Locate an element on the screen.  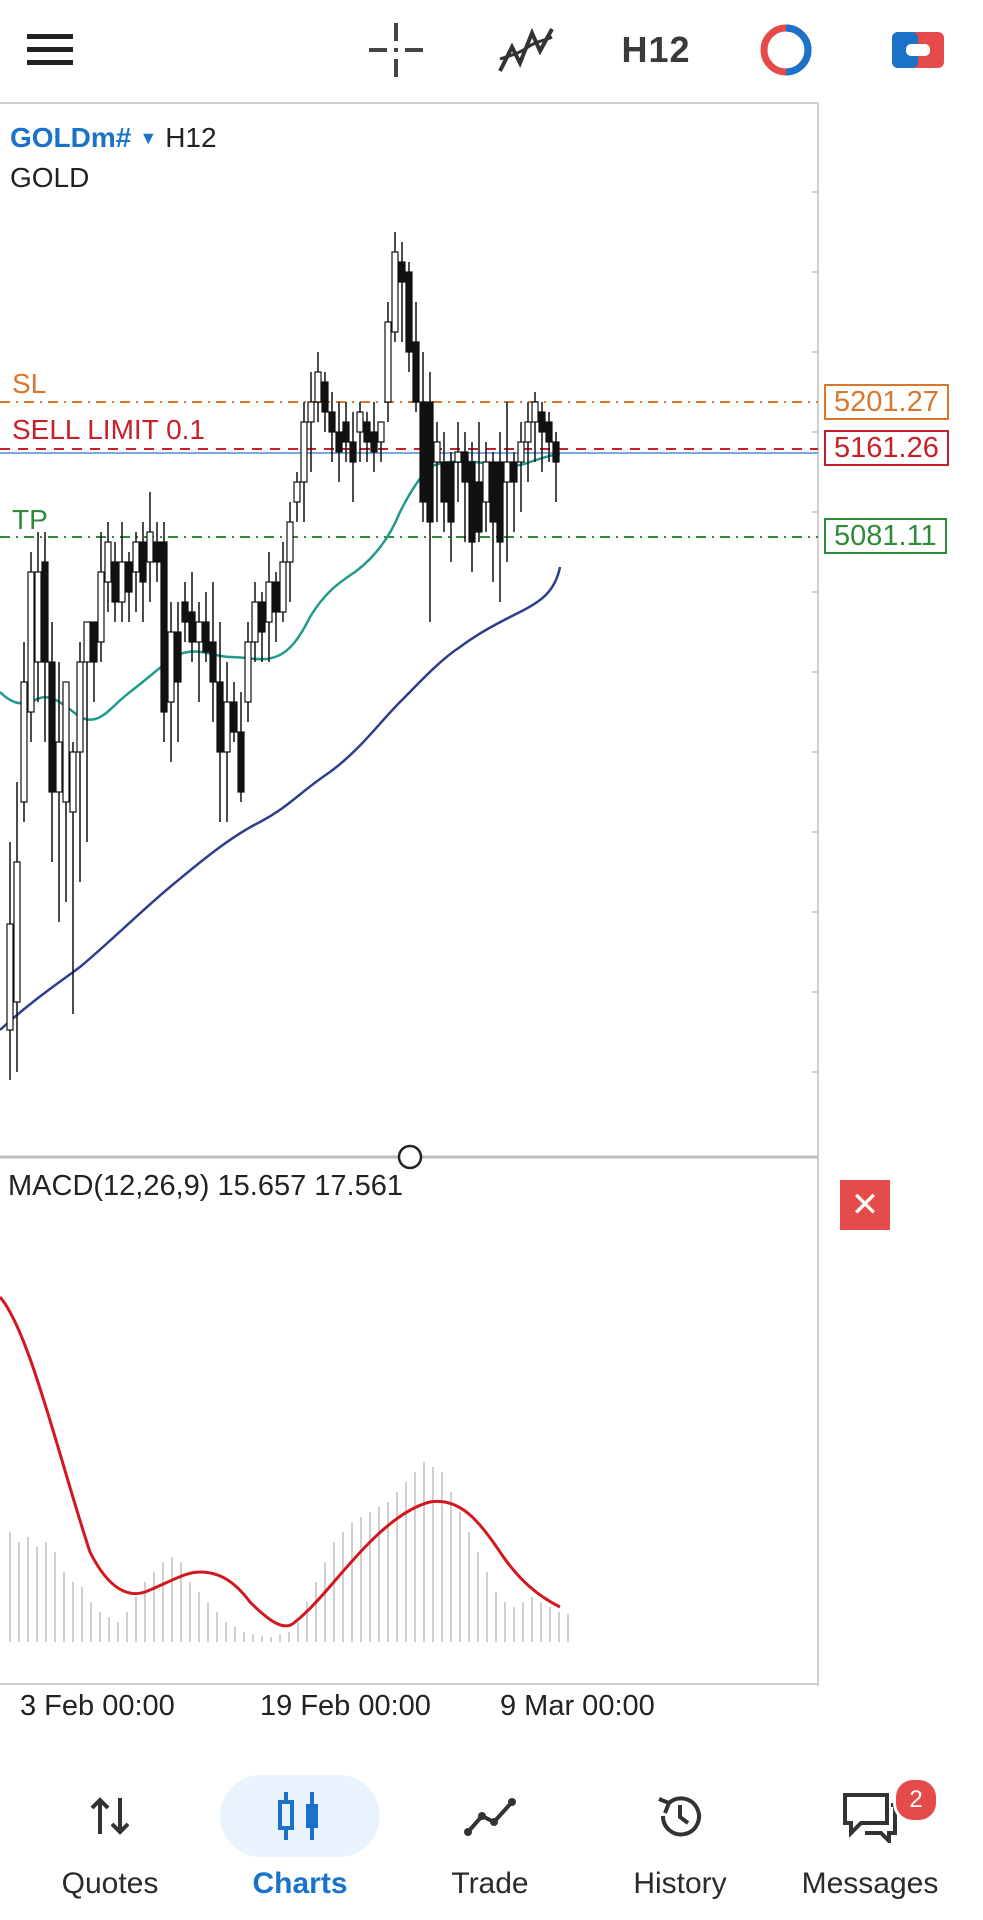
nav-label: Trade is located at coordinates (490, 1883).